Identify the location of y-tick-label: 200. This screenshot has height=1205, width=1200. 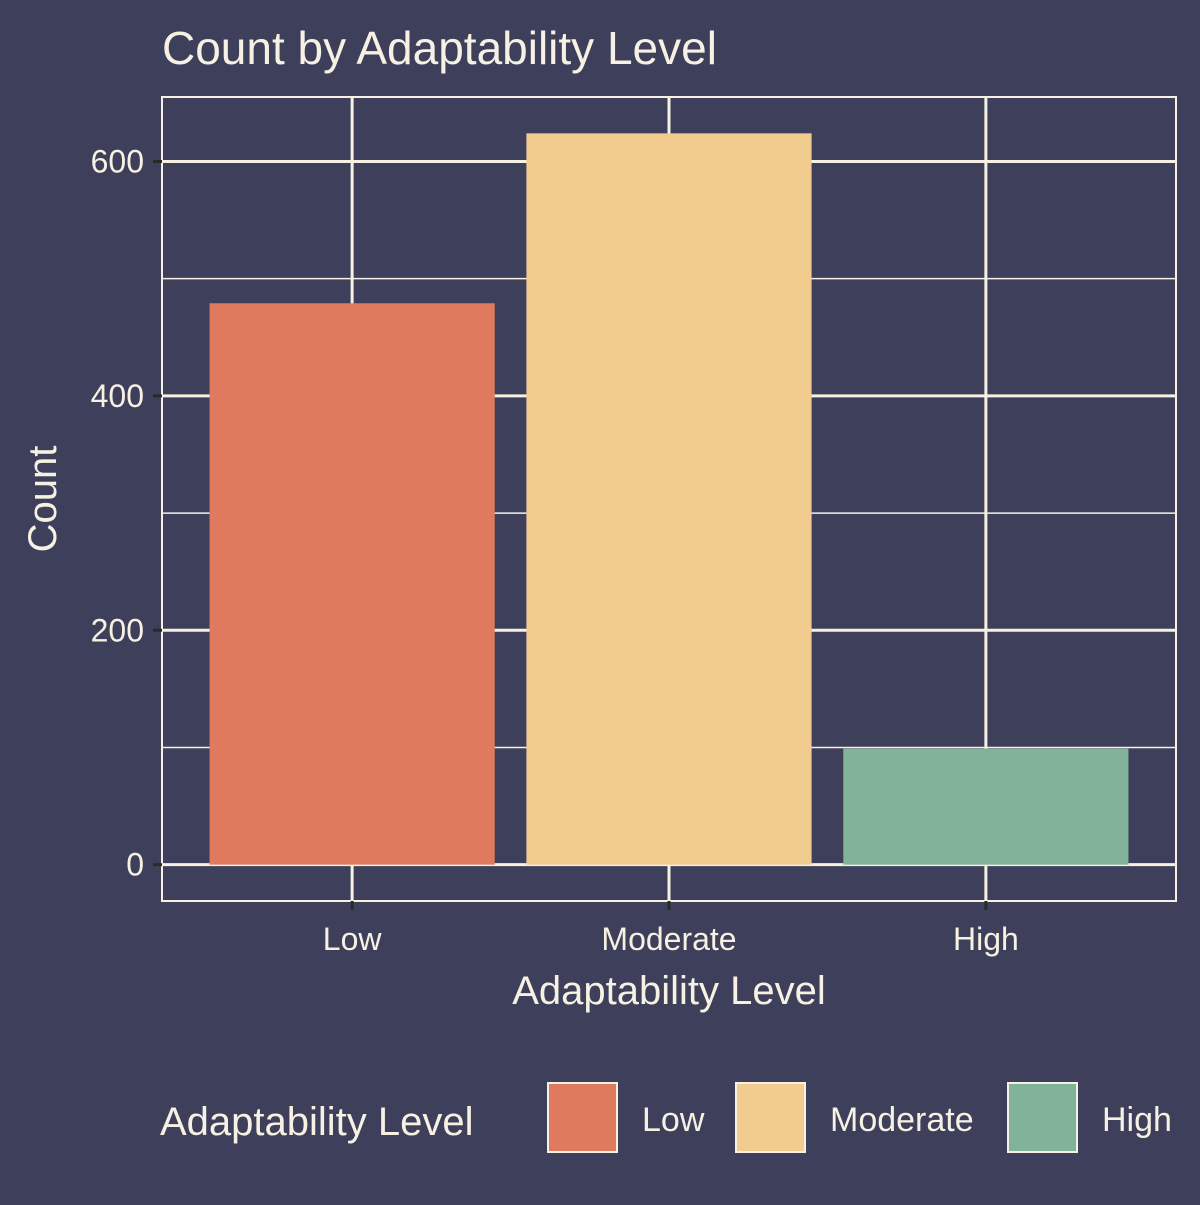
(117, 630).